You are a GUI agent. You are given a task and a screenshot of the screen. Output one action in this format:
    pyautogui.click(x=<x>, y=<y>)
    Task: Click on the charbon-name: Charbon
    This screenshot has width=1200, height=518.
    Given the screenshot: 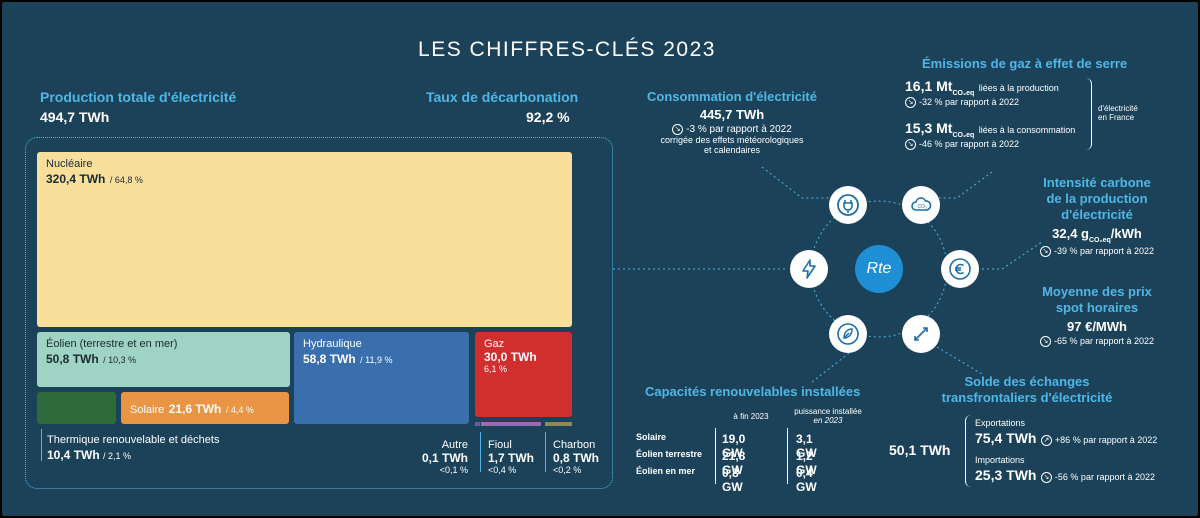 What is the action you would take?
    pyautogui.click(x=574, y=445)
    